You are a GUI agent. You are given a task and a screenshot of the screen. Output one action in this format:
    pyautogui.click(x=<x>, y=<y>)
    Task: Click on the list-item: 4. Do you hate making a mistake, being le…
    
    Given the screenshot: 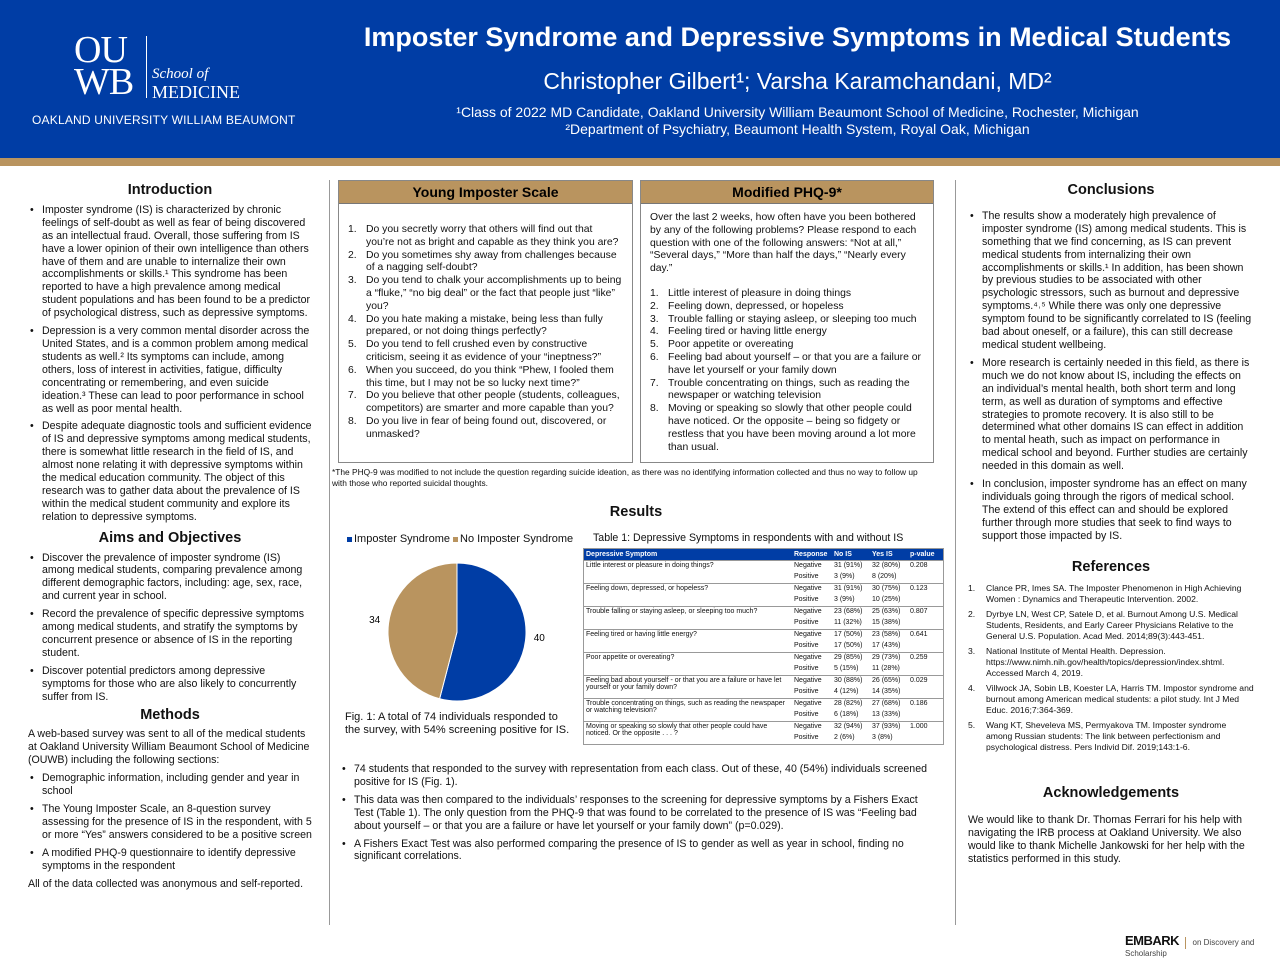 What is the action you would take?
    pyautogui.click(x=485, y=327)
    